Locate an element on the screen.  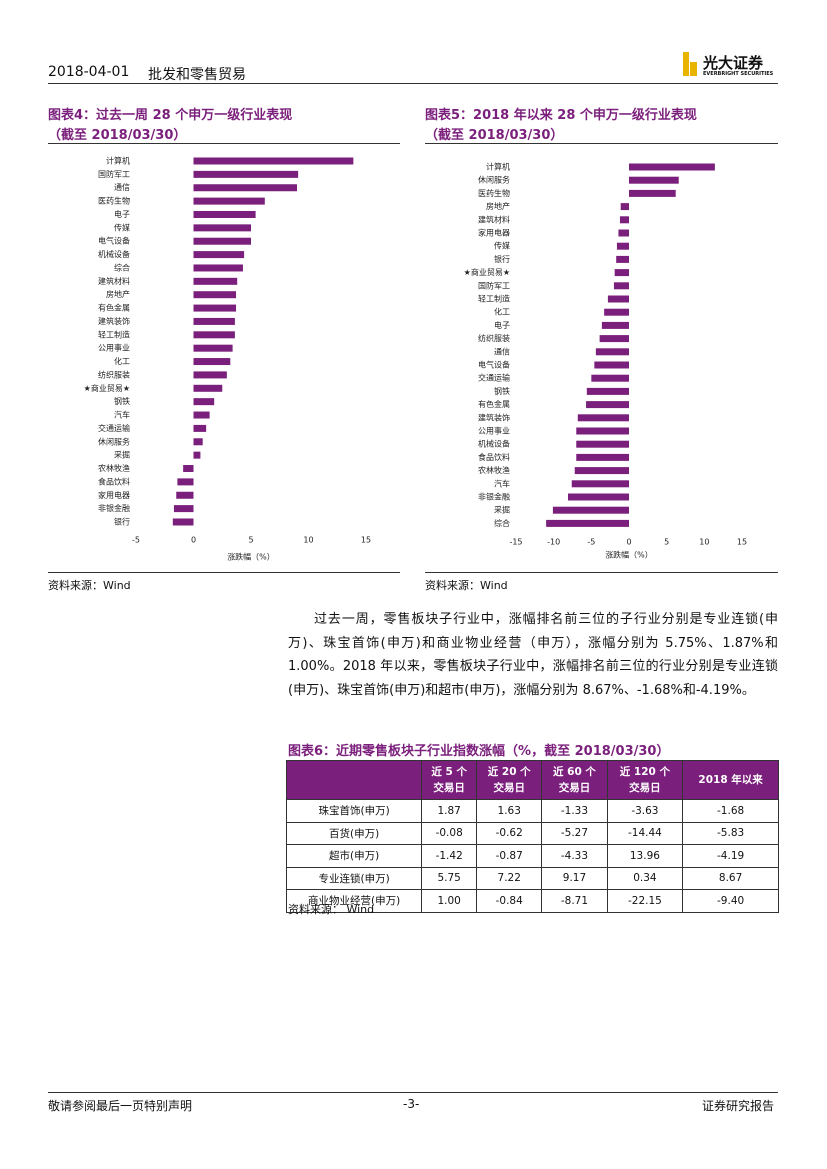
header-cell is located at coordinates (354, 780).